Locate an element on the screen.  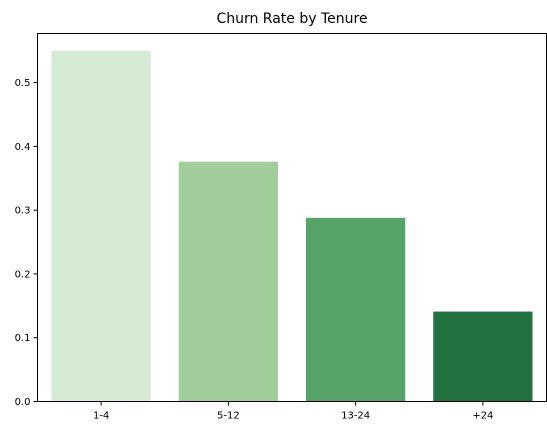
x-tick-label: 5-12 is located at coordinates (228, 416).